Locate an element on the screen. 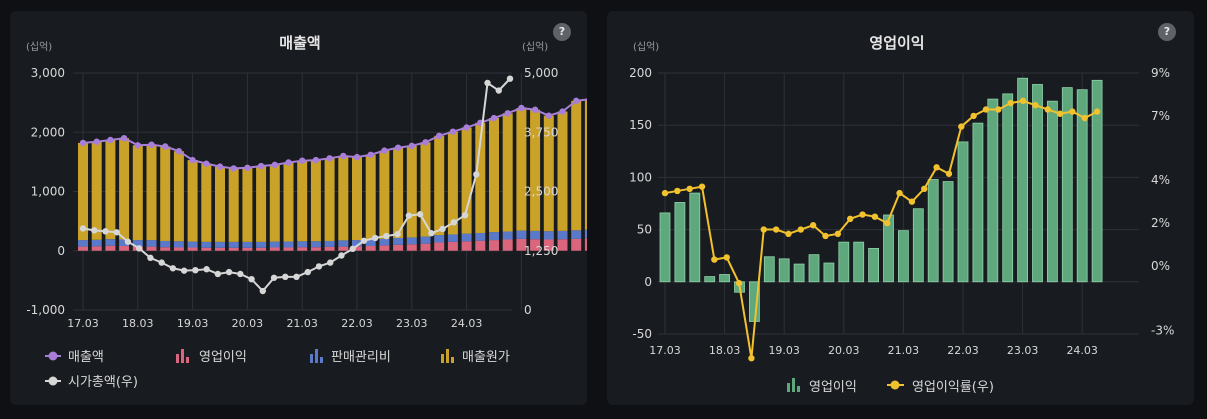 This screenshot has height=419, width=1207. legend: 매출액 영업이익 판매관리비 is located at coordinates (277, 369).